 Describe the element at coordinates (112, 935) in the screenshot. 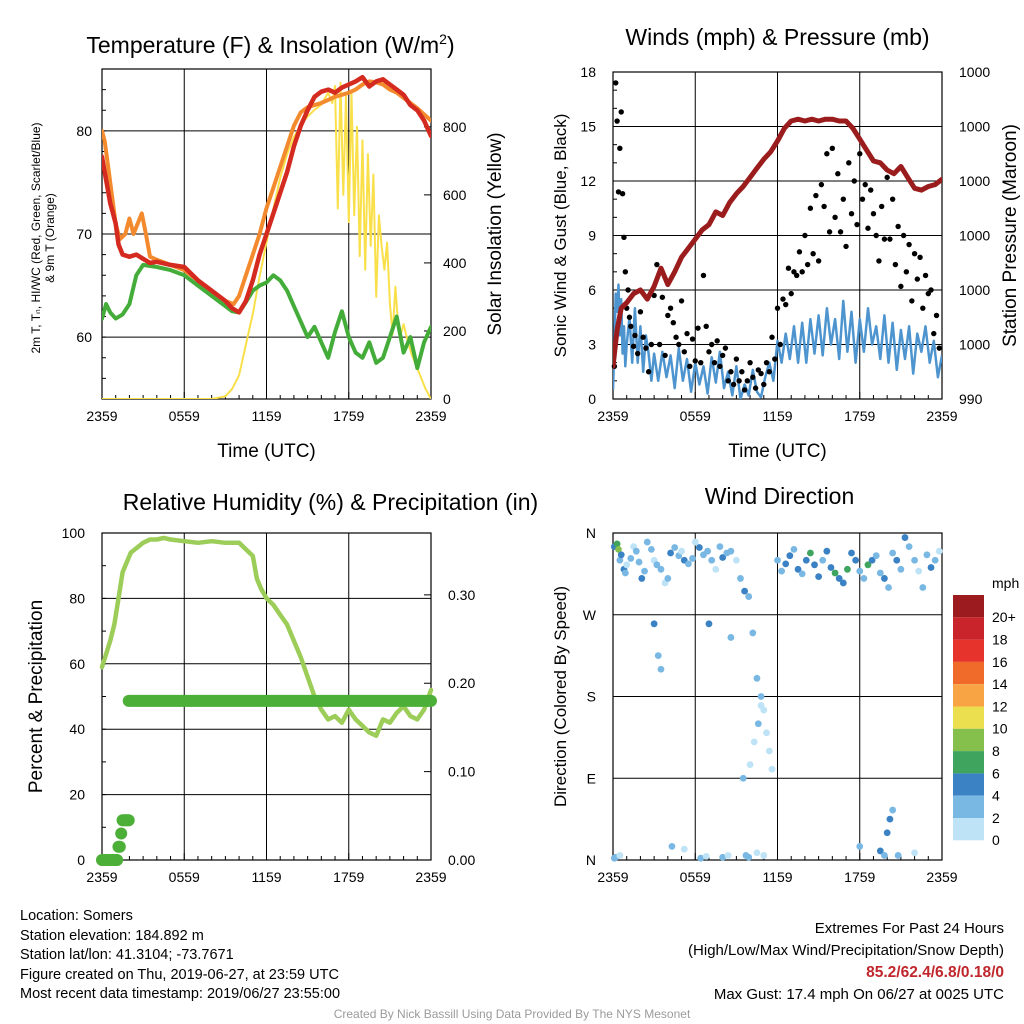

I see `elevation-text: Station elevation: 184.892 m` at that location.